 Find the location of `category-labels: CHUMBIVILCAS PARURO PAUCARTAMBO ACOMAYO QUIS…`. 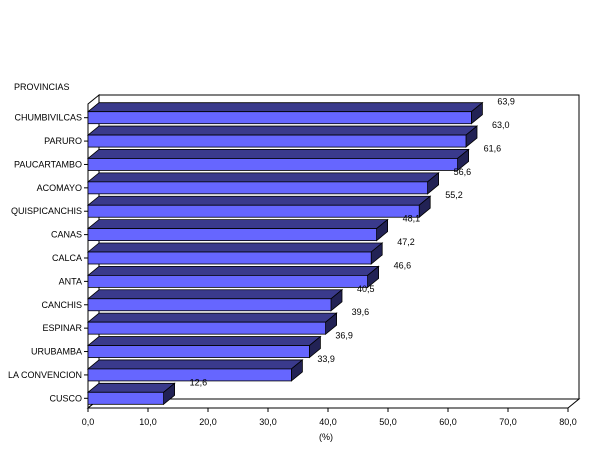

category-labels: CHUMBIVILCAS PARURO PAUCARTAMBO ACOMAYO QUIS… is located at coordinates (48, 258).